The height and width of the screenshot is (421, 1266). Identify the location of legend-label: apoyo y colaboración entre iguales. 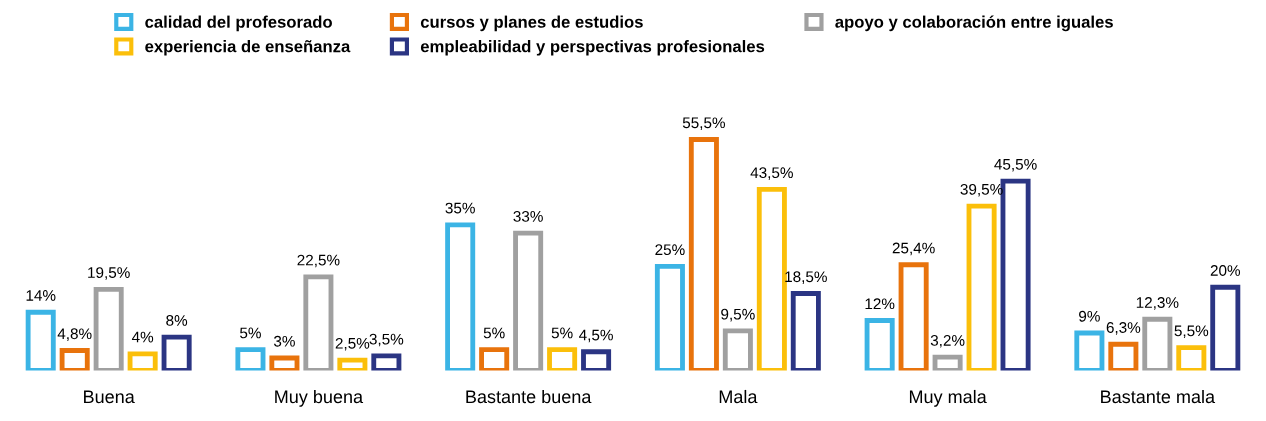
(974, 23).